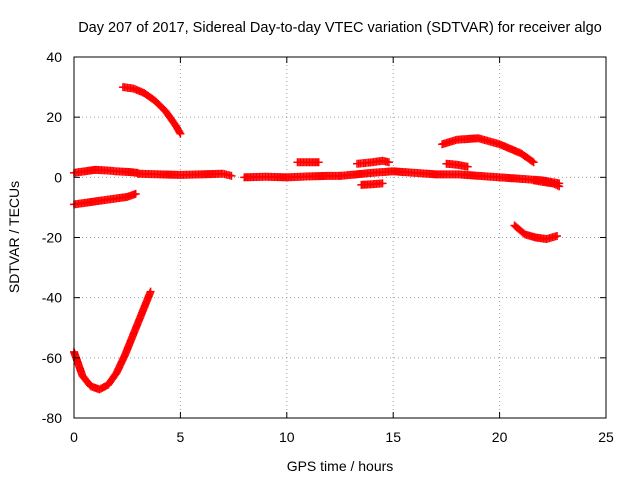 This screenshot has height=480, width=640. I want to click on x-tick-label: 15, so click(393, 437).